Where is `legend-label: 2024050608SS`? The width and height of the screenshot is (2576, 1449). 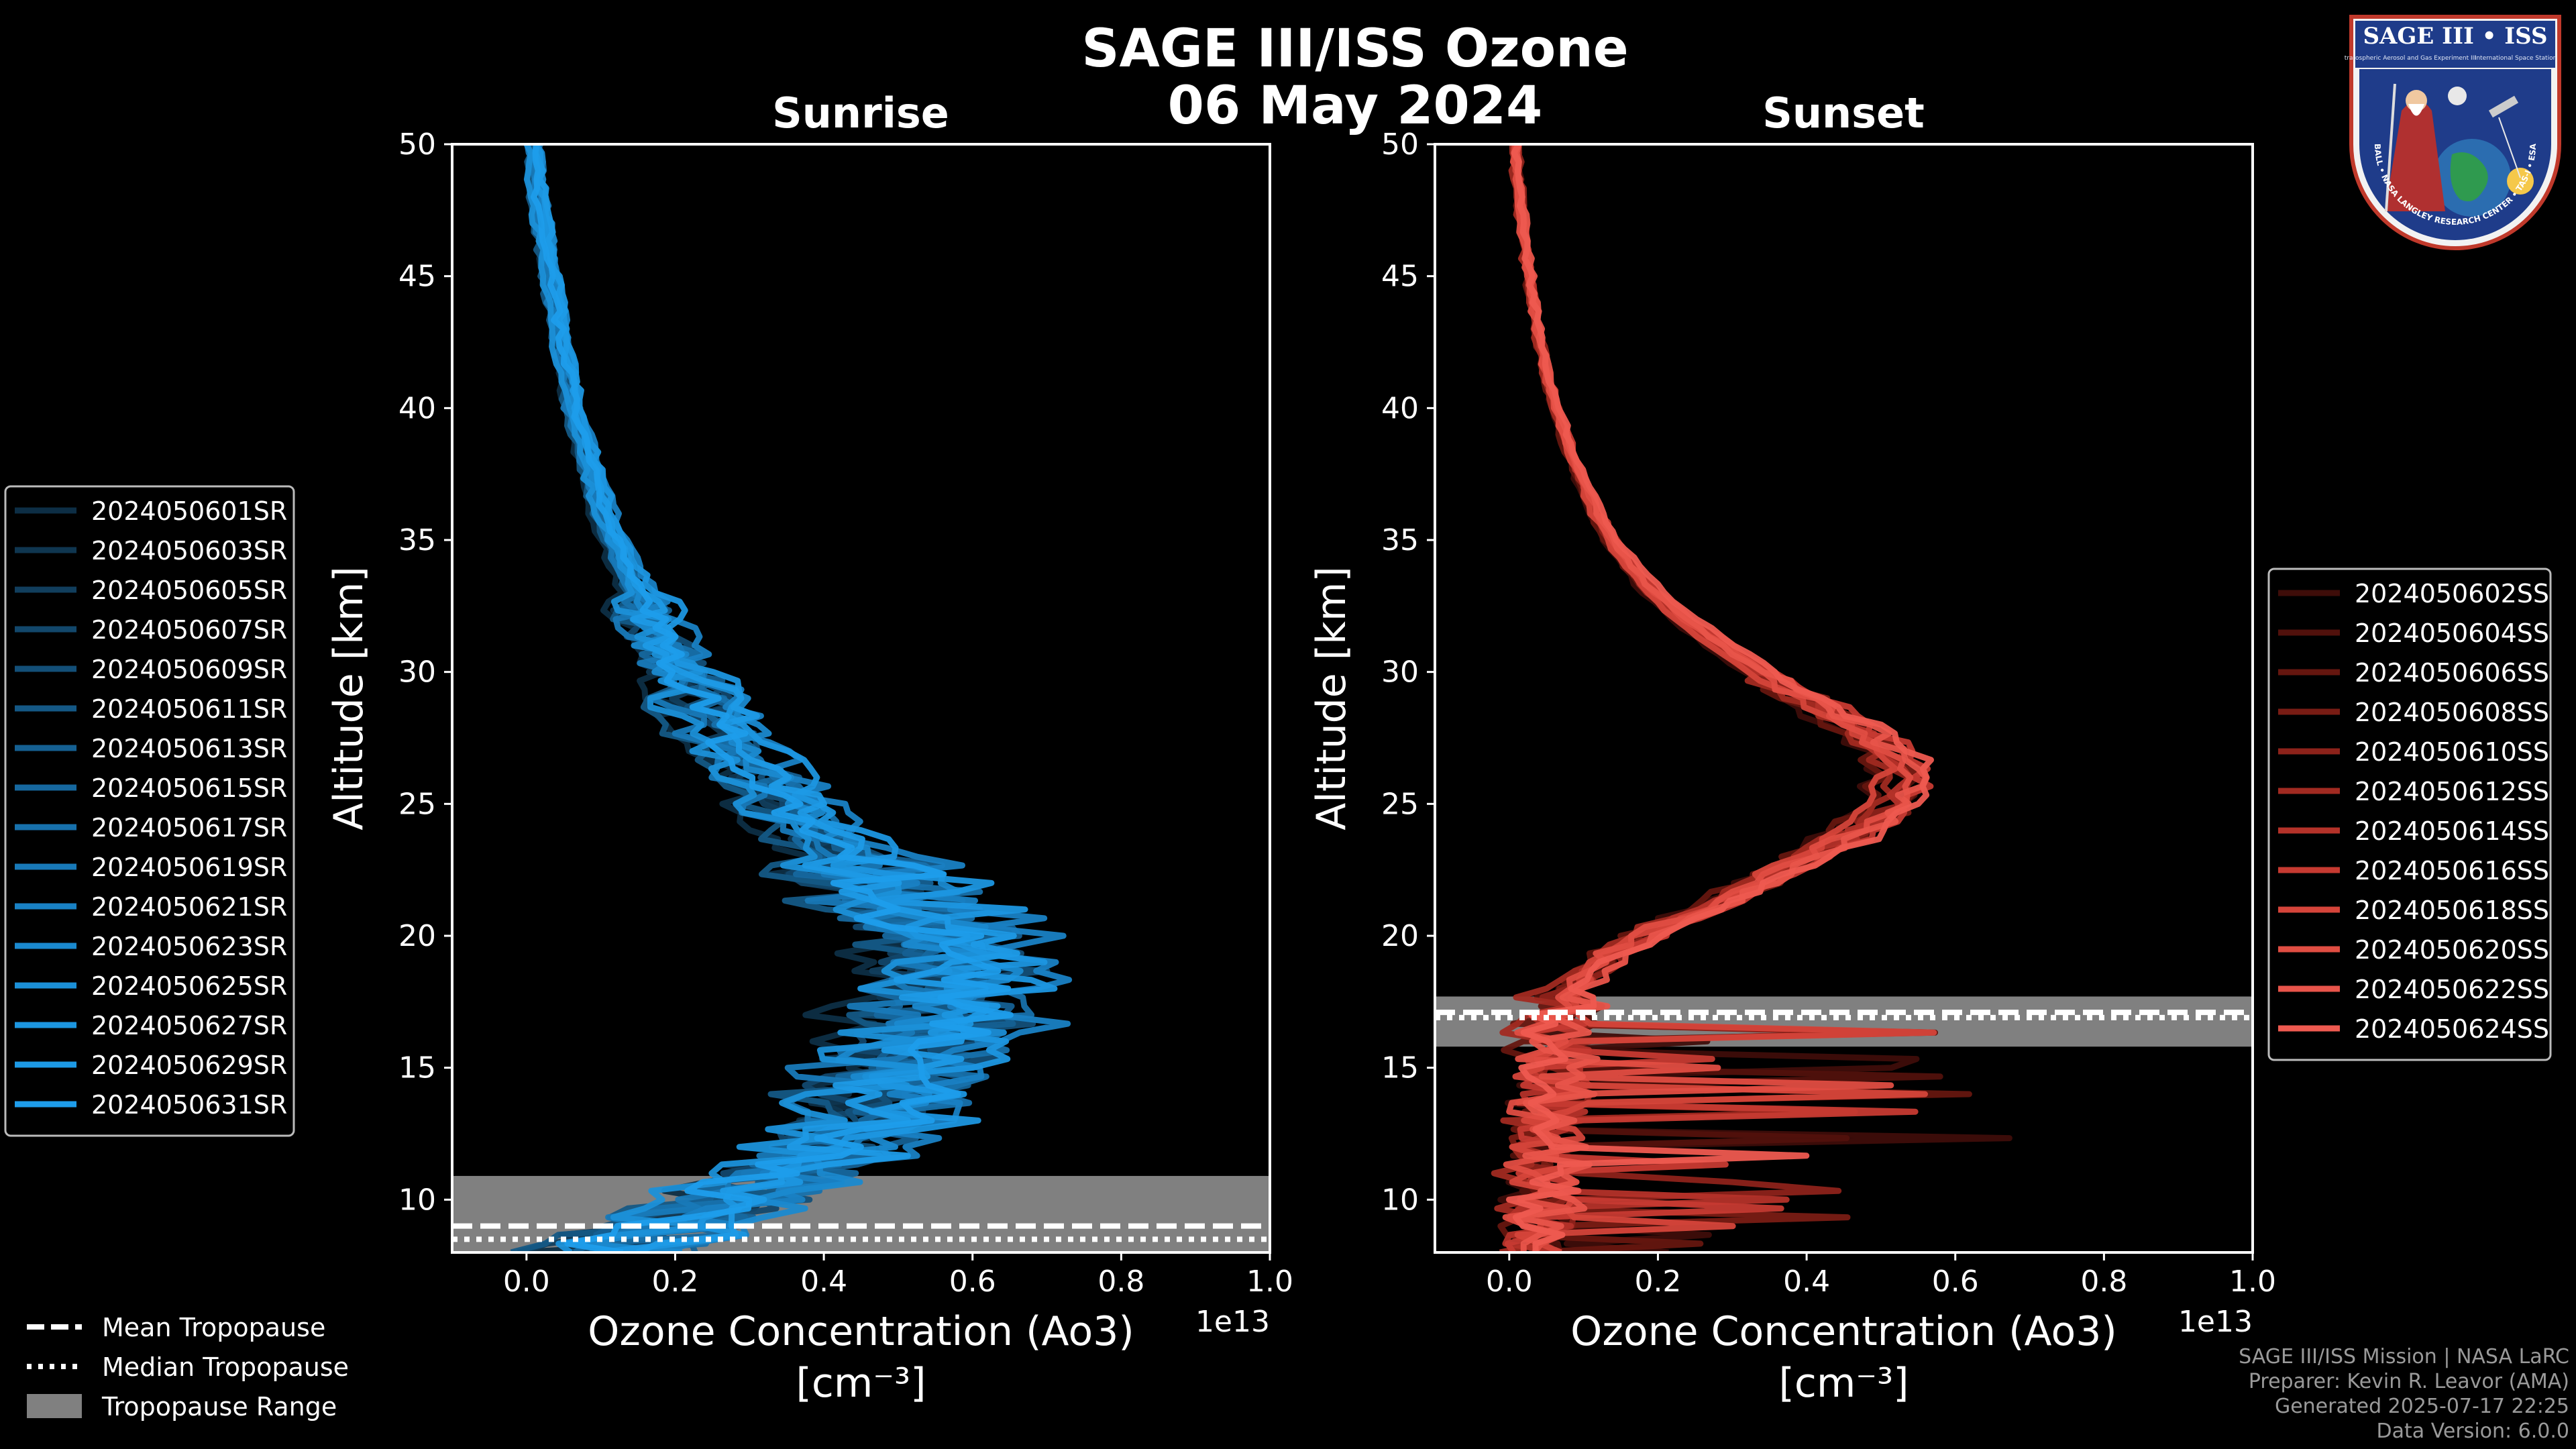
legend-label: 2024050608SS is located at coordinates (2452, 712).